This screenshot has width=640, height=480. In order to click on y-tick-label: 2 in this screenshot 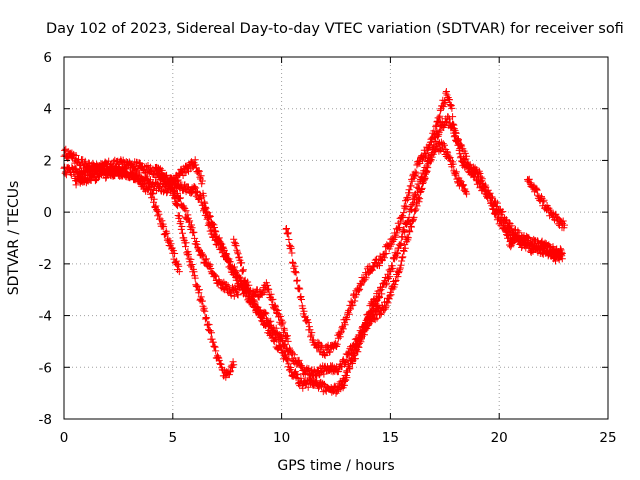, I will do `click(47, 161)`.